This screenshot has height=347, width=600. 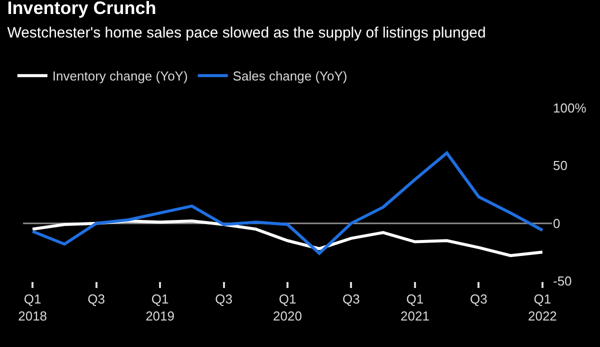 What do you see at coordinates (542, 308) in the screenshot?
I see `x-tick-label: Q1 2022` at bounding box center [542, 308].